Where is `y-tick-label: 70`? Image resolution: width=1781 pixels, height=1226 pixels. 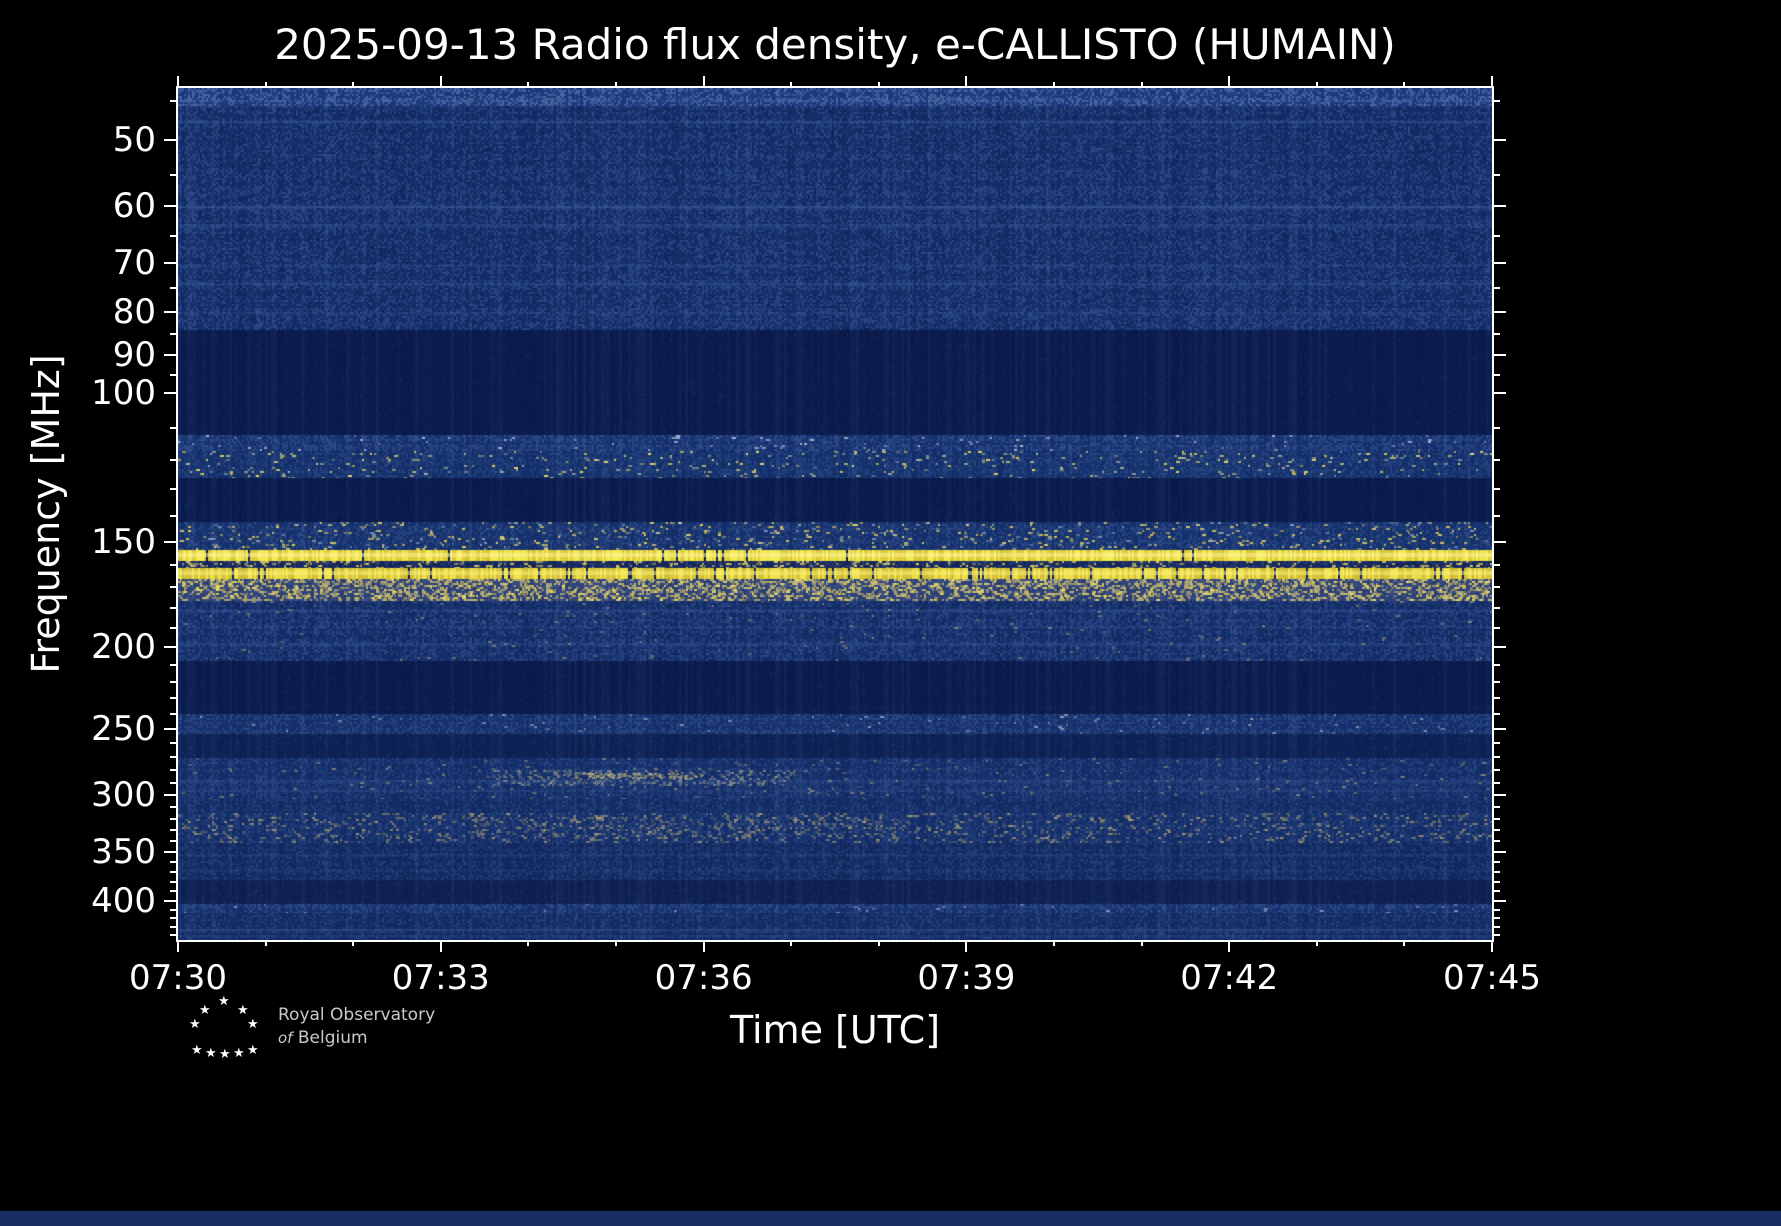 y-tick-label: 70 is located at coordinates (134, 262).